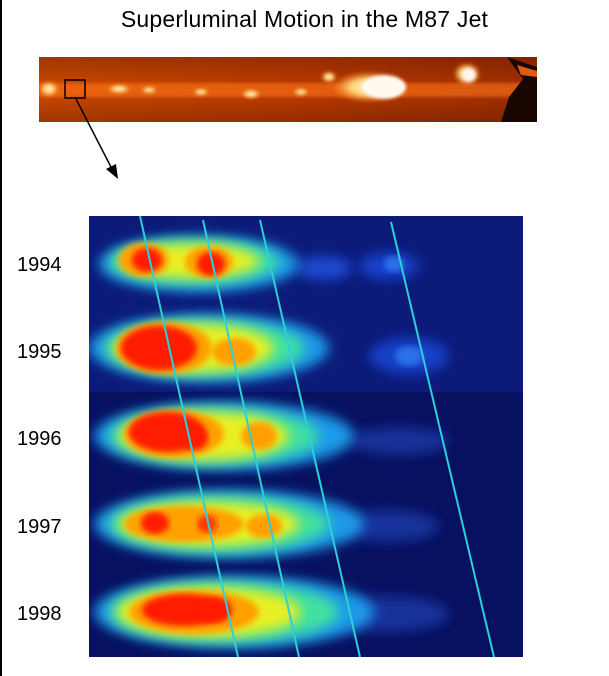 This screenshot has height=676, width=609. What do you see at coordinates (306, 612) in the screenshot?
I see `frame-1998` at bounding box center [306, 612].